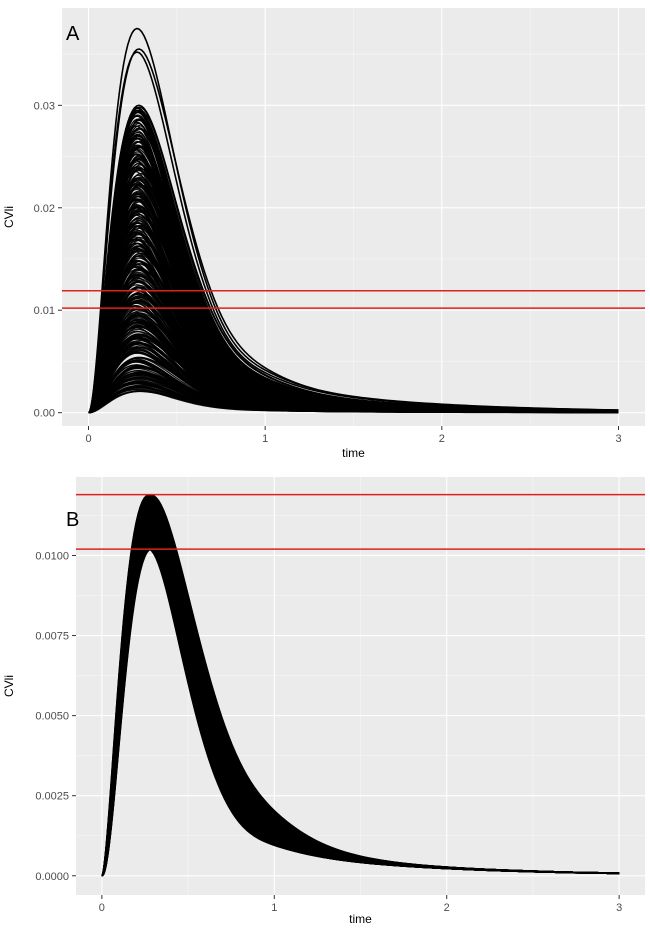 The image size is (650, 930). What do you see at coordinates (52, 877) in the screenshot?
I see `y-tick-label: 0.0000` at bounding box center [52, 877].